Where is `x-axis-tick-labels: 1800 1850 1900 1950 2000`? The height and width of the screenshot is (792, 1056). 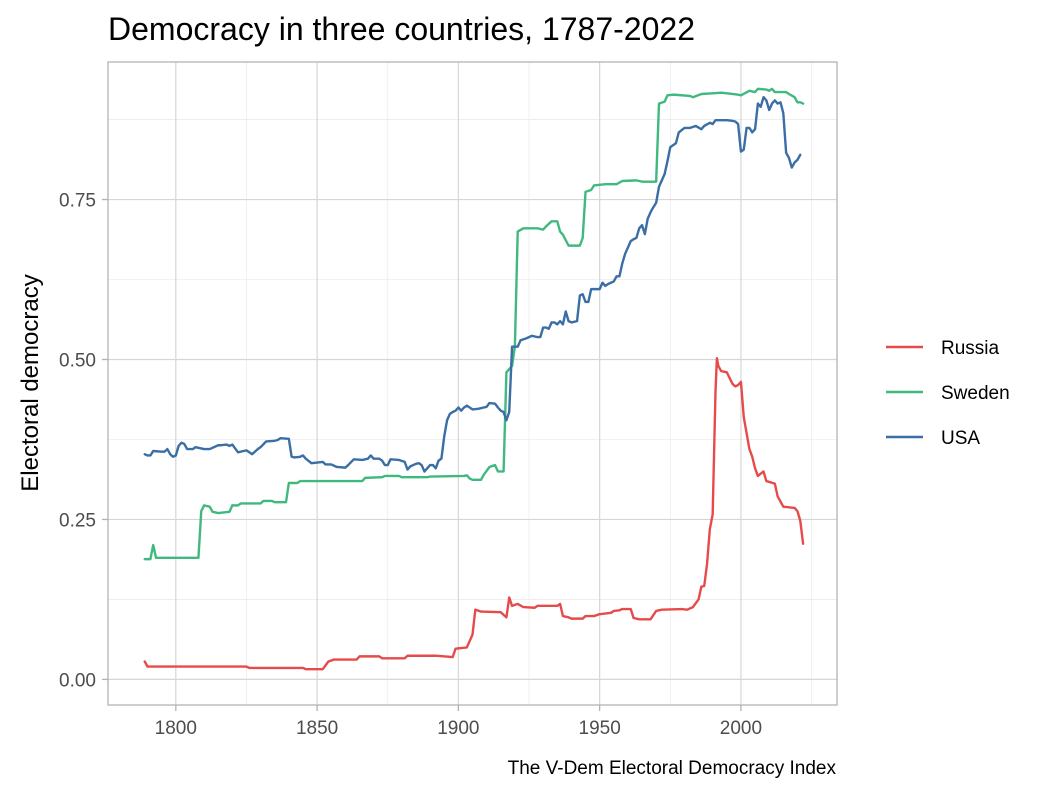
x-axis-tick-labels: 1800 1850 1900 1950 2000 is located at coordinates (458, 728).